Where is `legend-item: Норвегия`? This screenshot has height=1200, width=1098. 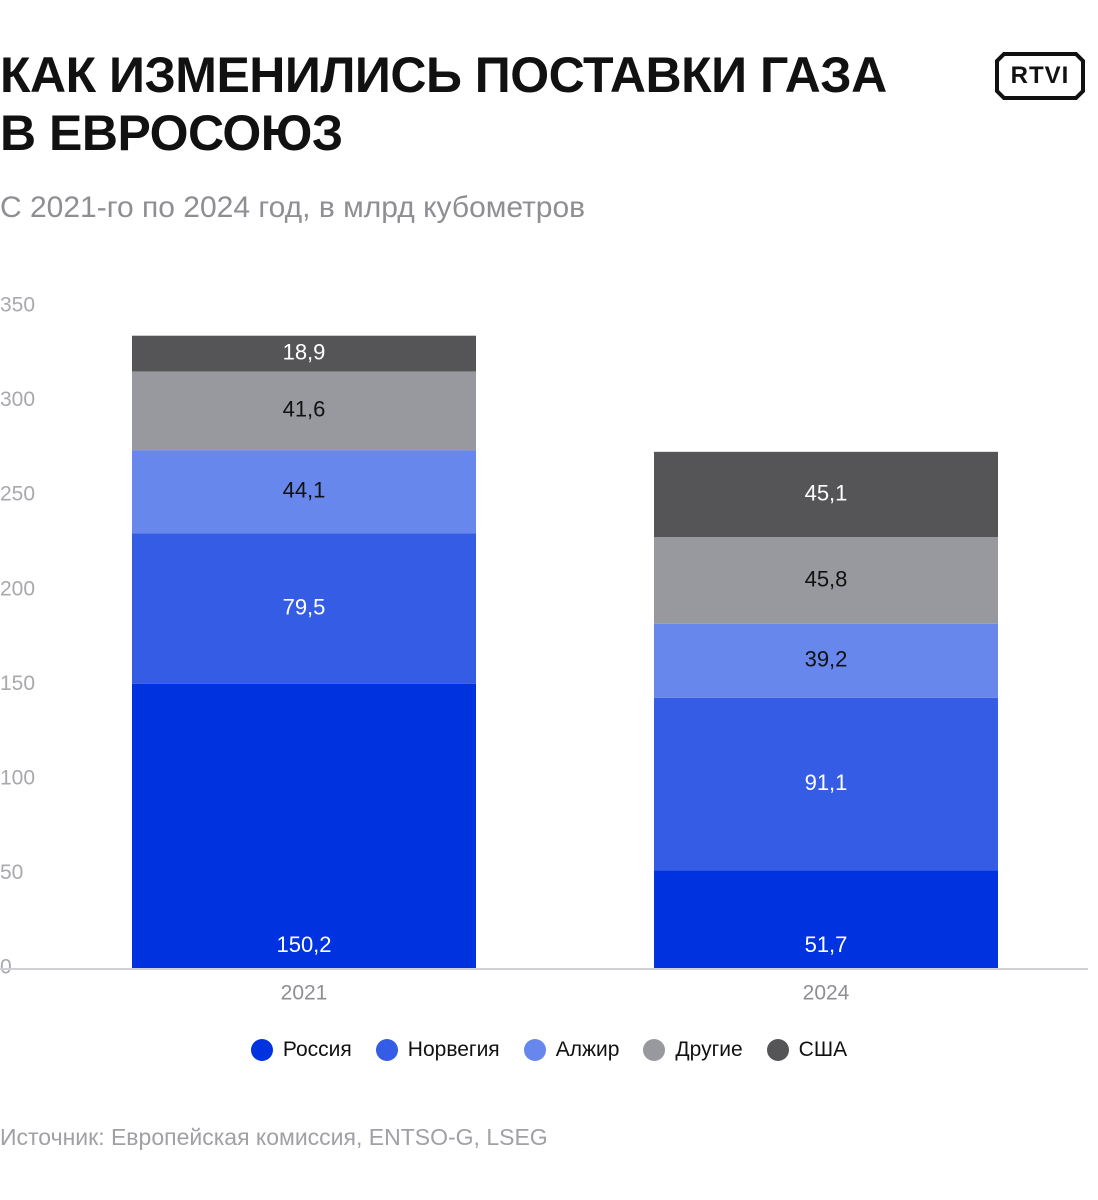
legend-item: Норвегия is located at coordinates (437, 1050).